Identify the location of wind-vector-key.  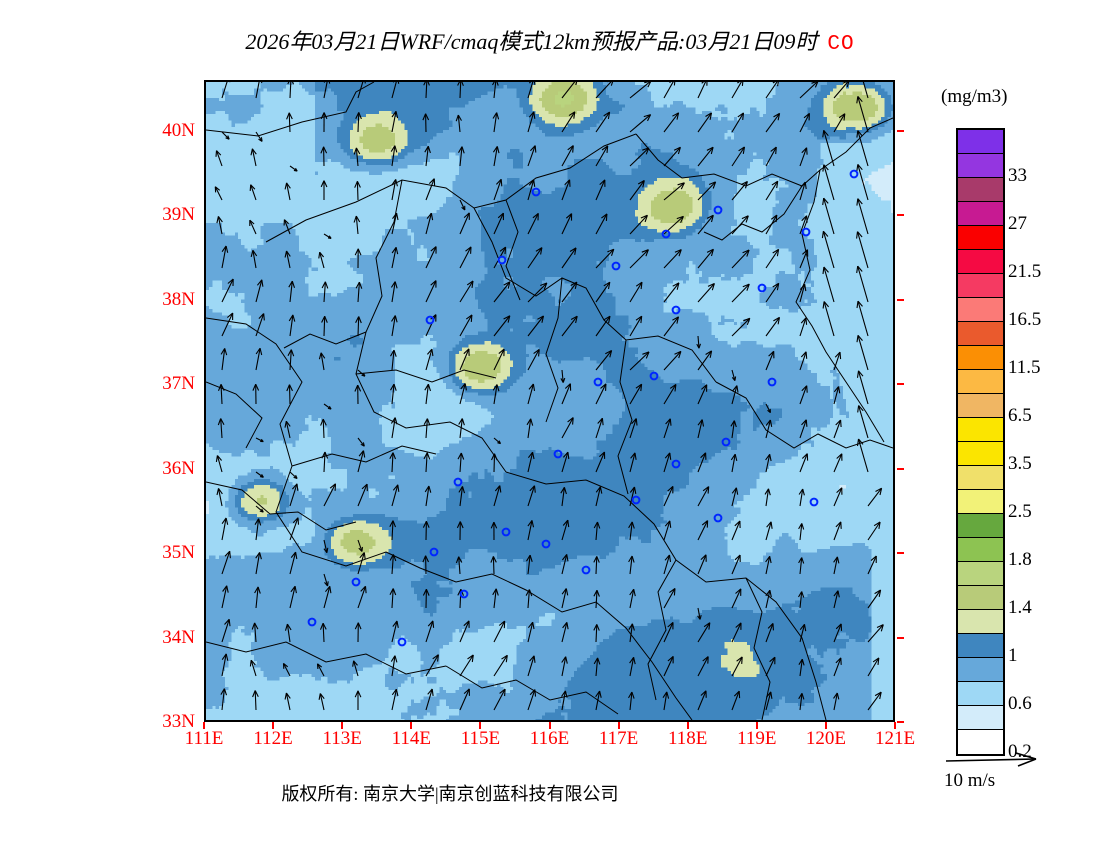
(1009, 761).